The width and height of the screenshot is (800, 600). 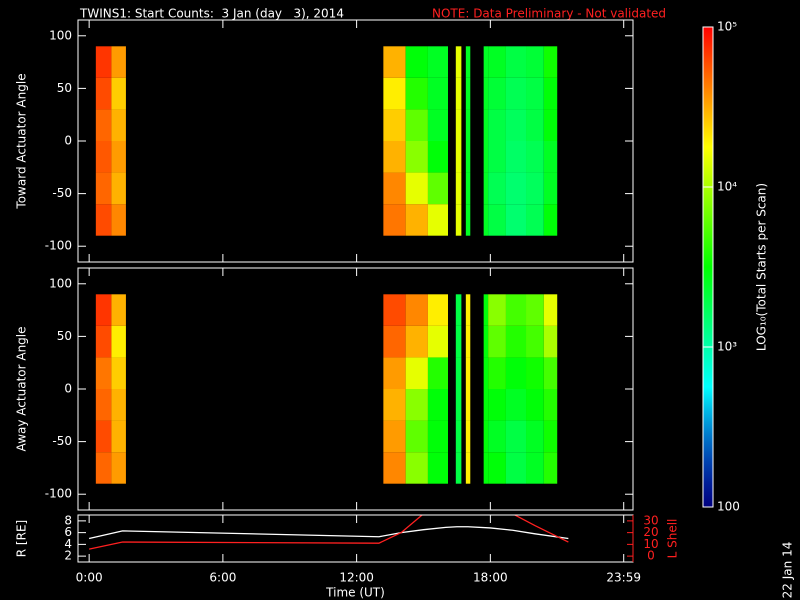 What do you see at coordinates (68, 556) in the screenshot?
I see `y-tick-label: 2` at bounding box center [68, 556].